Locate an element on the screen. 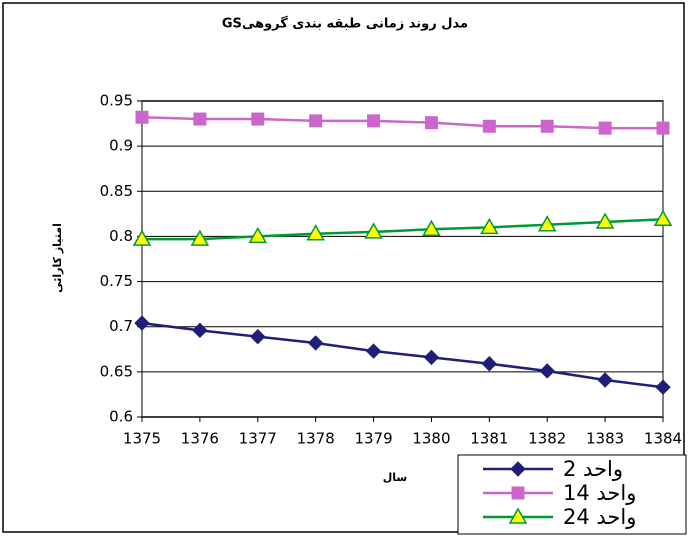 The image size is (688, 536). x-tick-label: 1381 is located at coordinates (489, 439).